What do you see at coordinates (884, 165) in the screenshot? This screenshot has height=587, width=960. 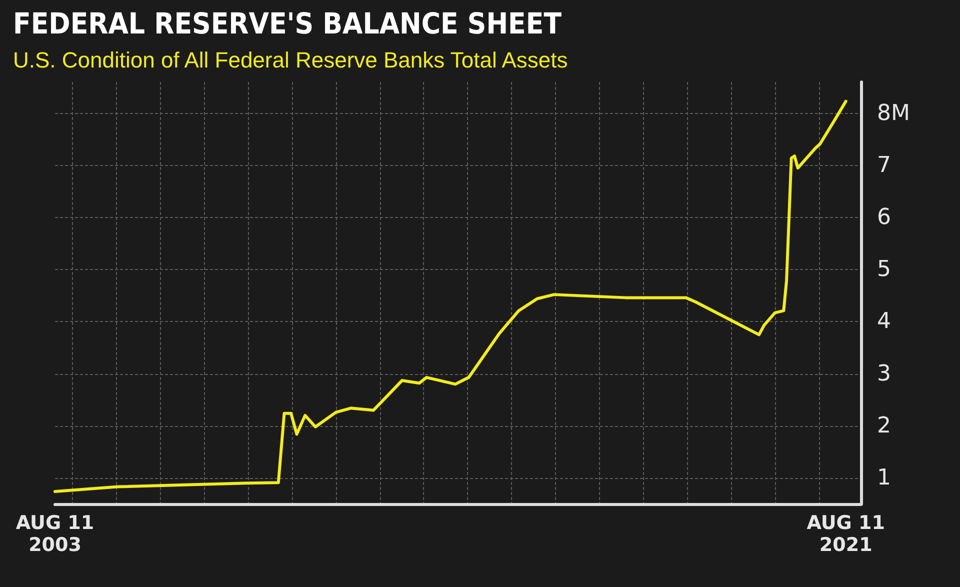 I see `y-tick-label: 7` at bounding box center [884, 165].